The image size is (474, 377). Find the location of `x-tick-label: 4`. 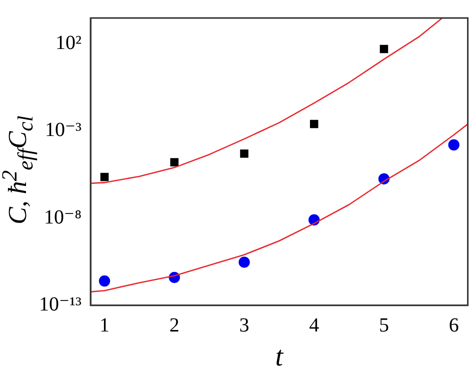

x-tick-label: 4 is located at coordinates (314, 325).